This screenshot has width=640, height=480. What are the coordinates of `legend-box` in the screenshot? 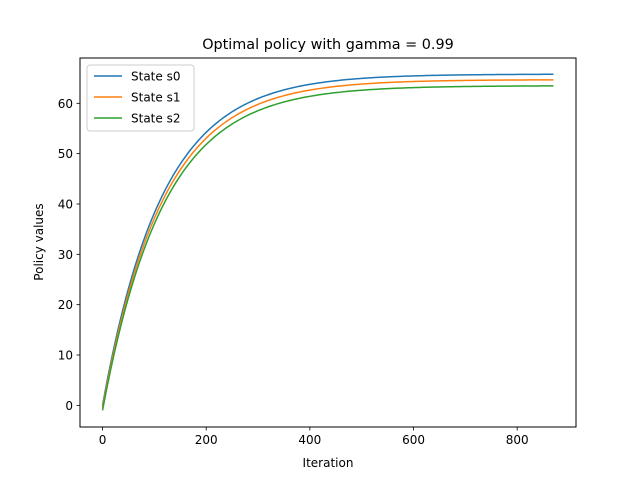 It's located at (140, 98).